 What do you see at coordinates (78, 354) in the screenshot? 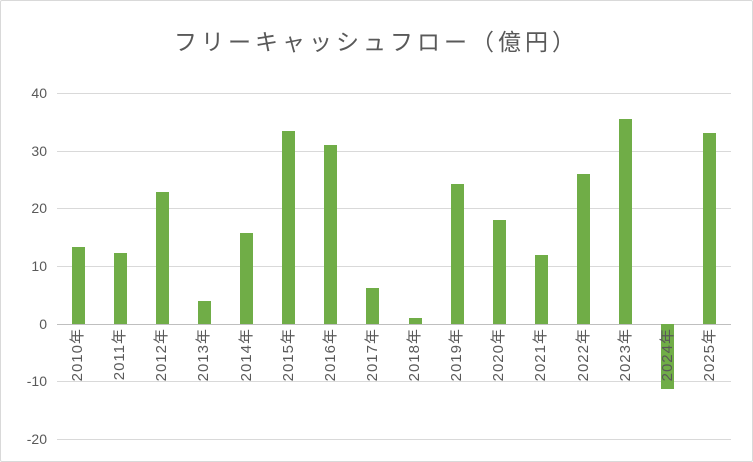
I see `x-axis-label-2010年: 2010年` at bounding box center [78, 354].